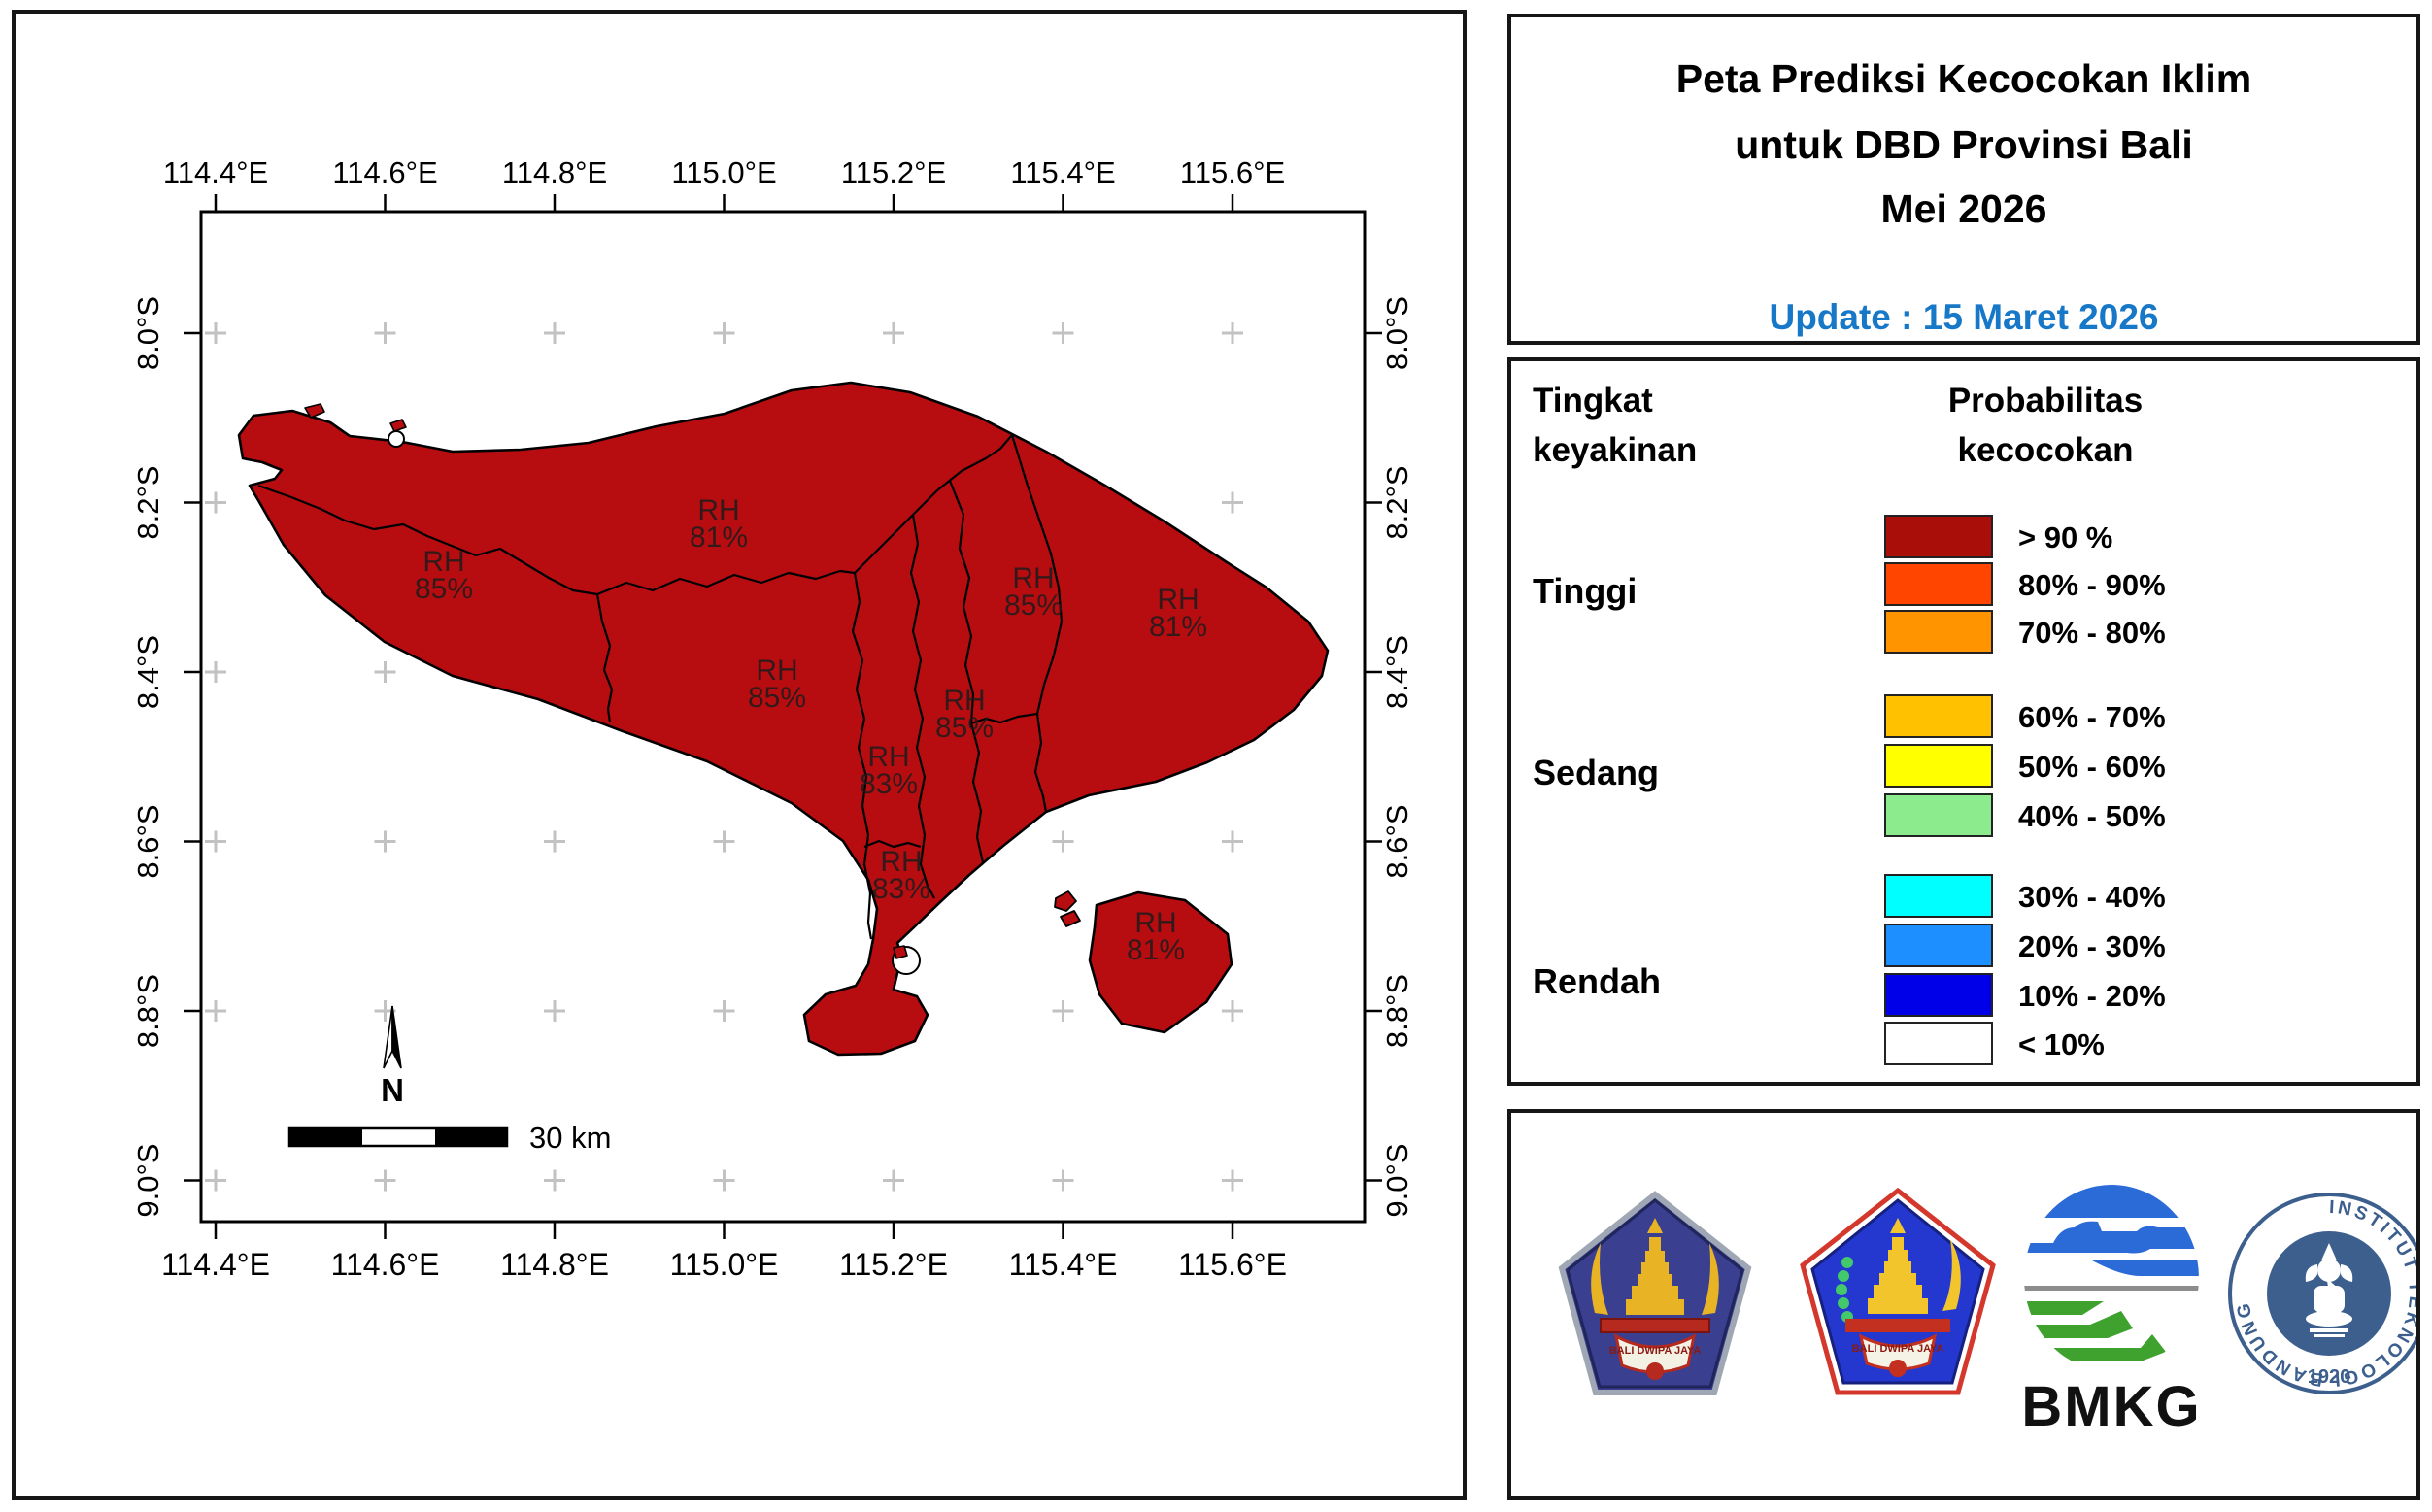 This screenshot has height=1512, width=2432. Describe the element at coordinates (2329, 1377) in the screenshot. I see `itb-year: 1920` at that location.